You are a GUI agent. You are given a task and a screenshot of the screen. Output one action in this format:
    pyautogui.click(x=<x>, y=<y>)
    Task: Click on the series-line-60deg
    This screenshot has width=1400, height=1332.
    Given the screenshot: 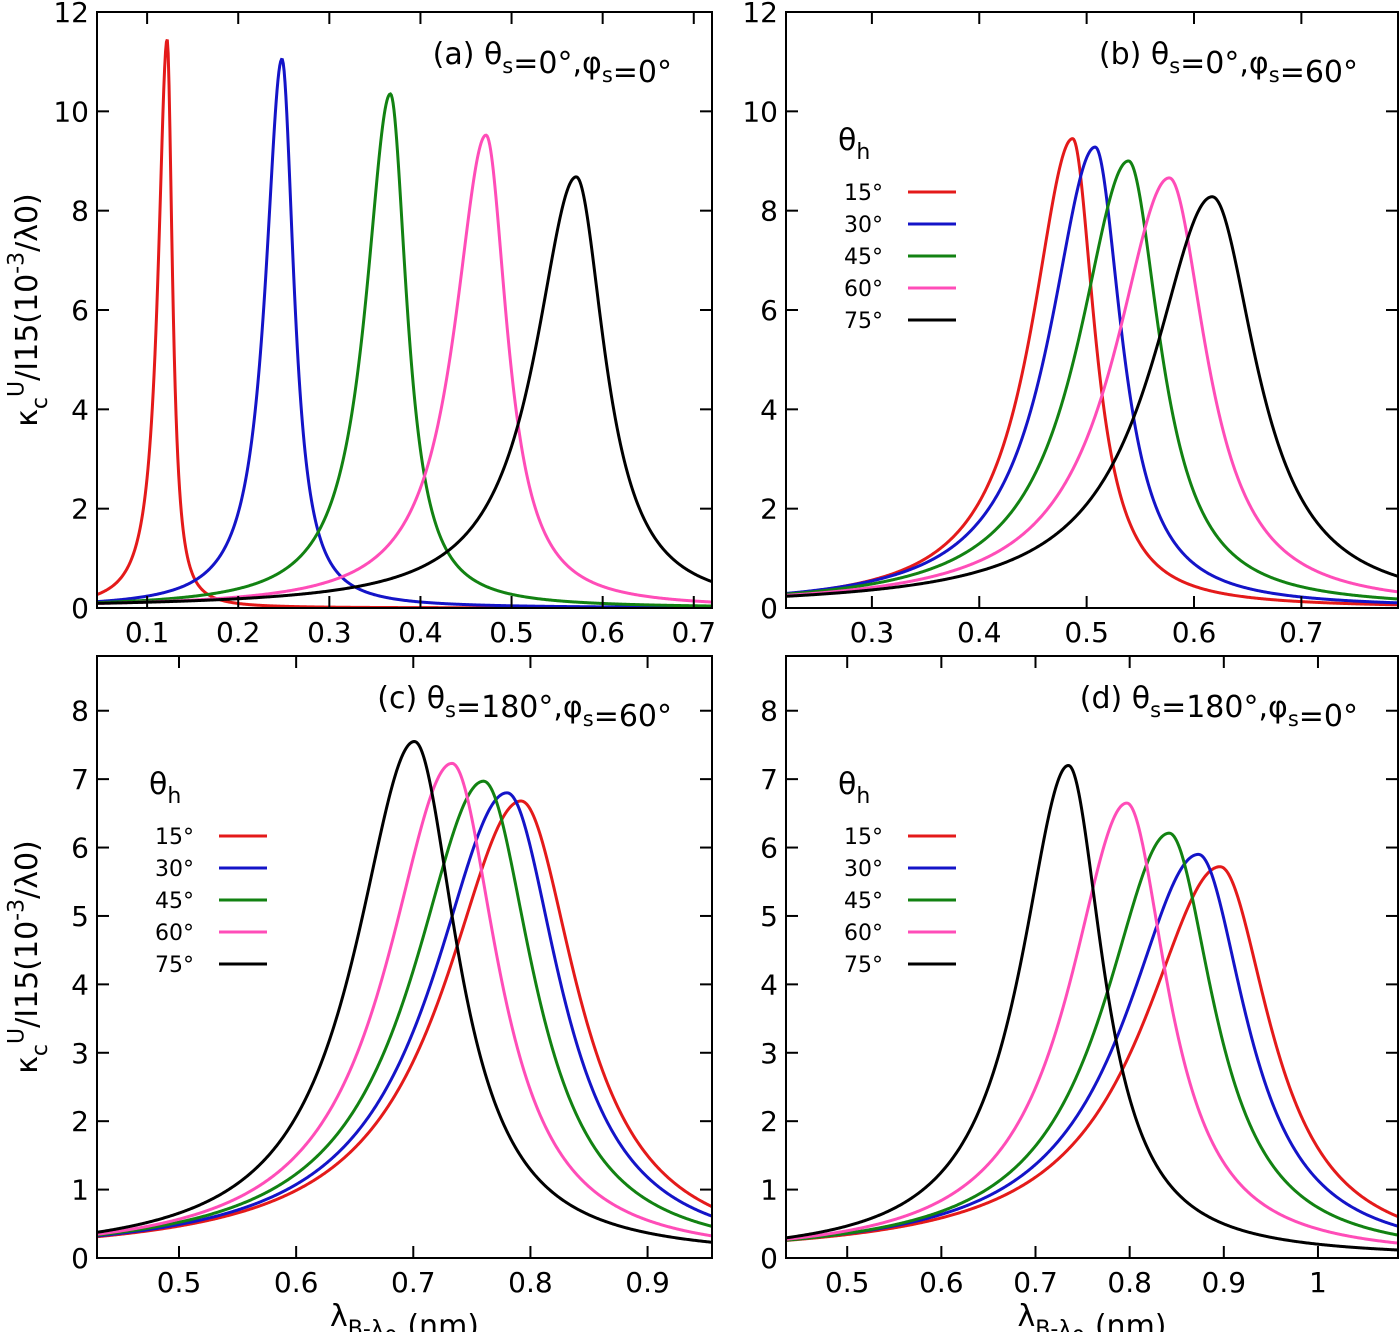 What is the action you would take?
    pyautogui.click(x=1092, y=386)
    